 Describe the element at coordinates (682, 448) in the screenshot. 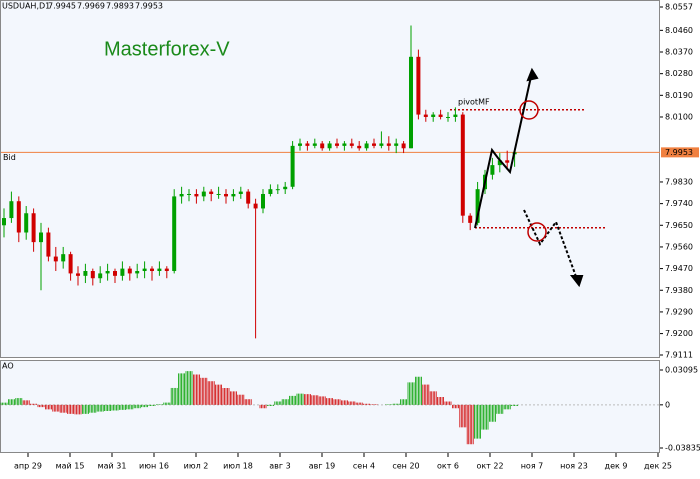

I see `ao-tick-label: -0.03835` at that location.